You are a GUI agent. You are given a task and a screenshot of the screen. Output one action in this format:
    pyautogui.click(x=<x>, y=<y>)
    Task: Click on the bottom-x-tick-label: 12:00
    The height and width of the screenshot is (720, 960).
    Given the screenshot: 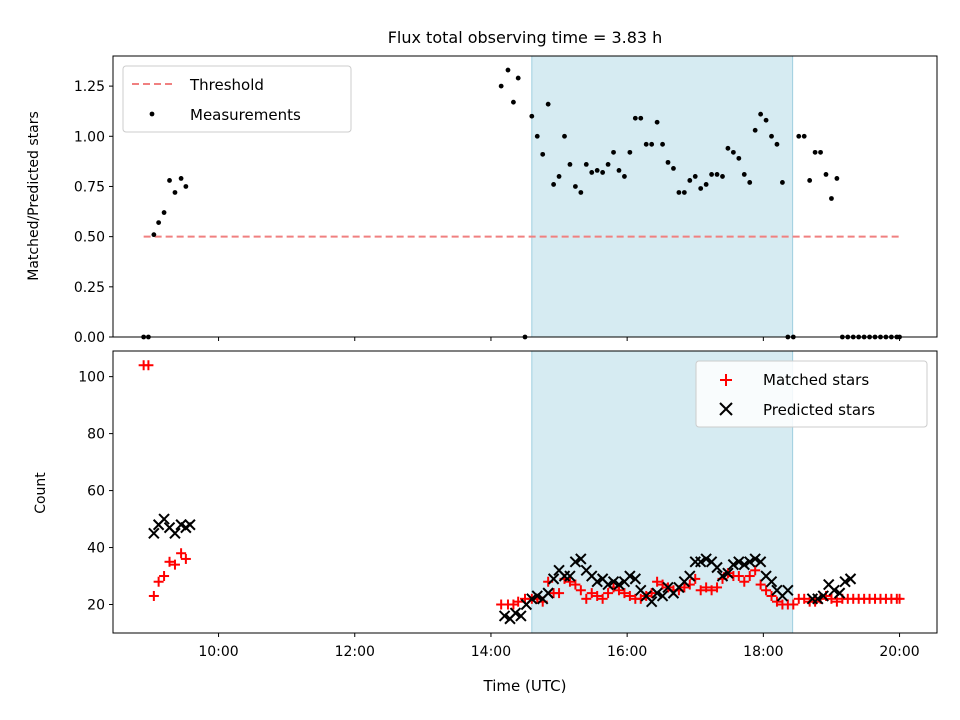 What is the action you would take?
    pyautogui.click(x=355, y=652)
    